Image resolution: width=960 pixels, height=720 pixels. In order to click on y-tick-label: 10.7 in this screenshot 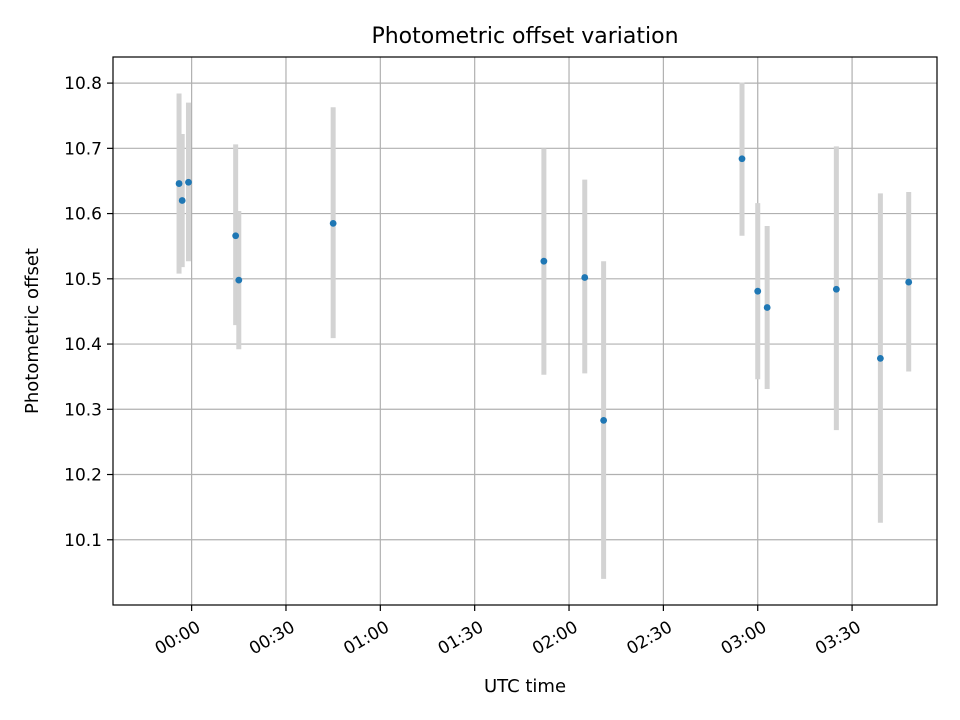, I will do `click(83, 149)`.